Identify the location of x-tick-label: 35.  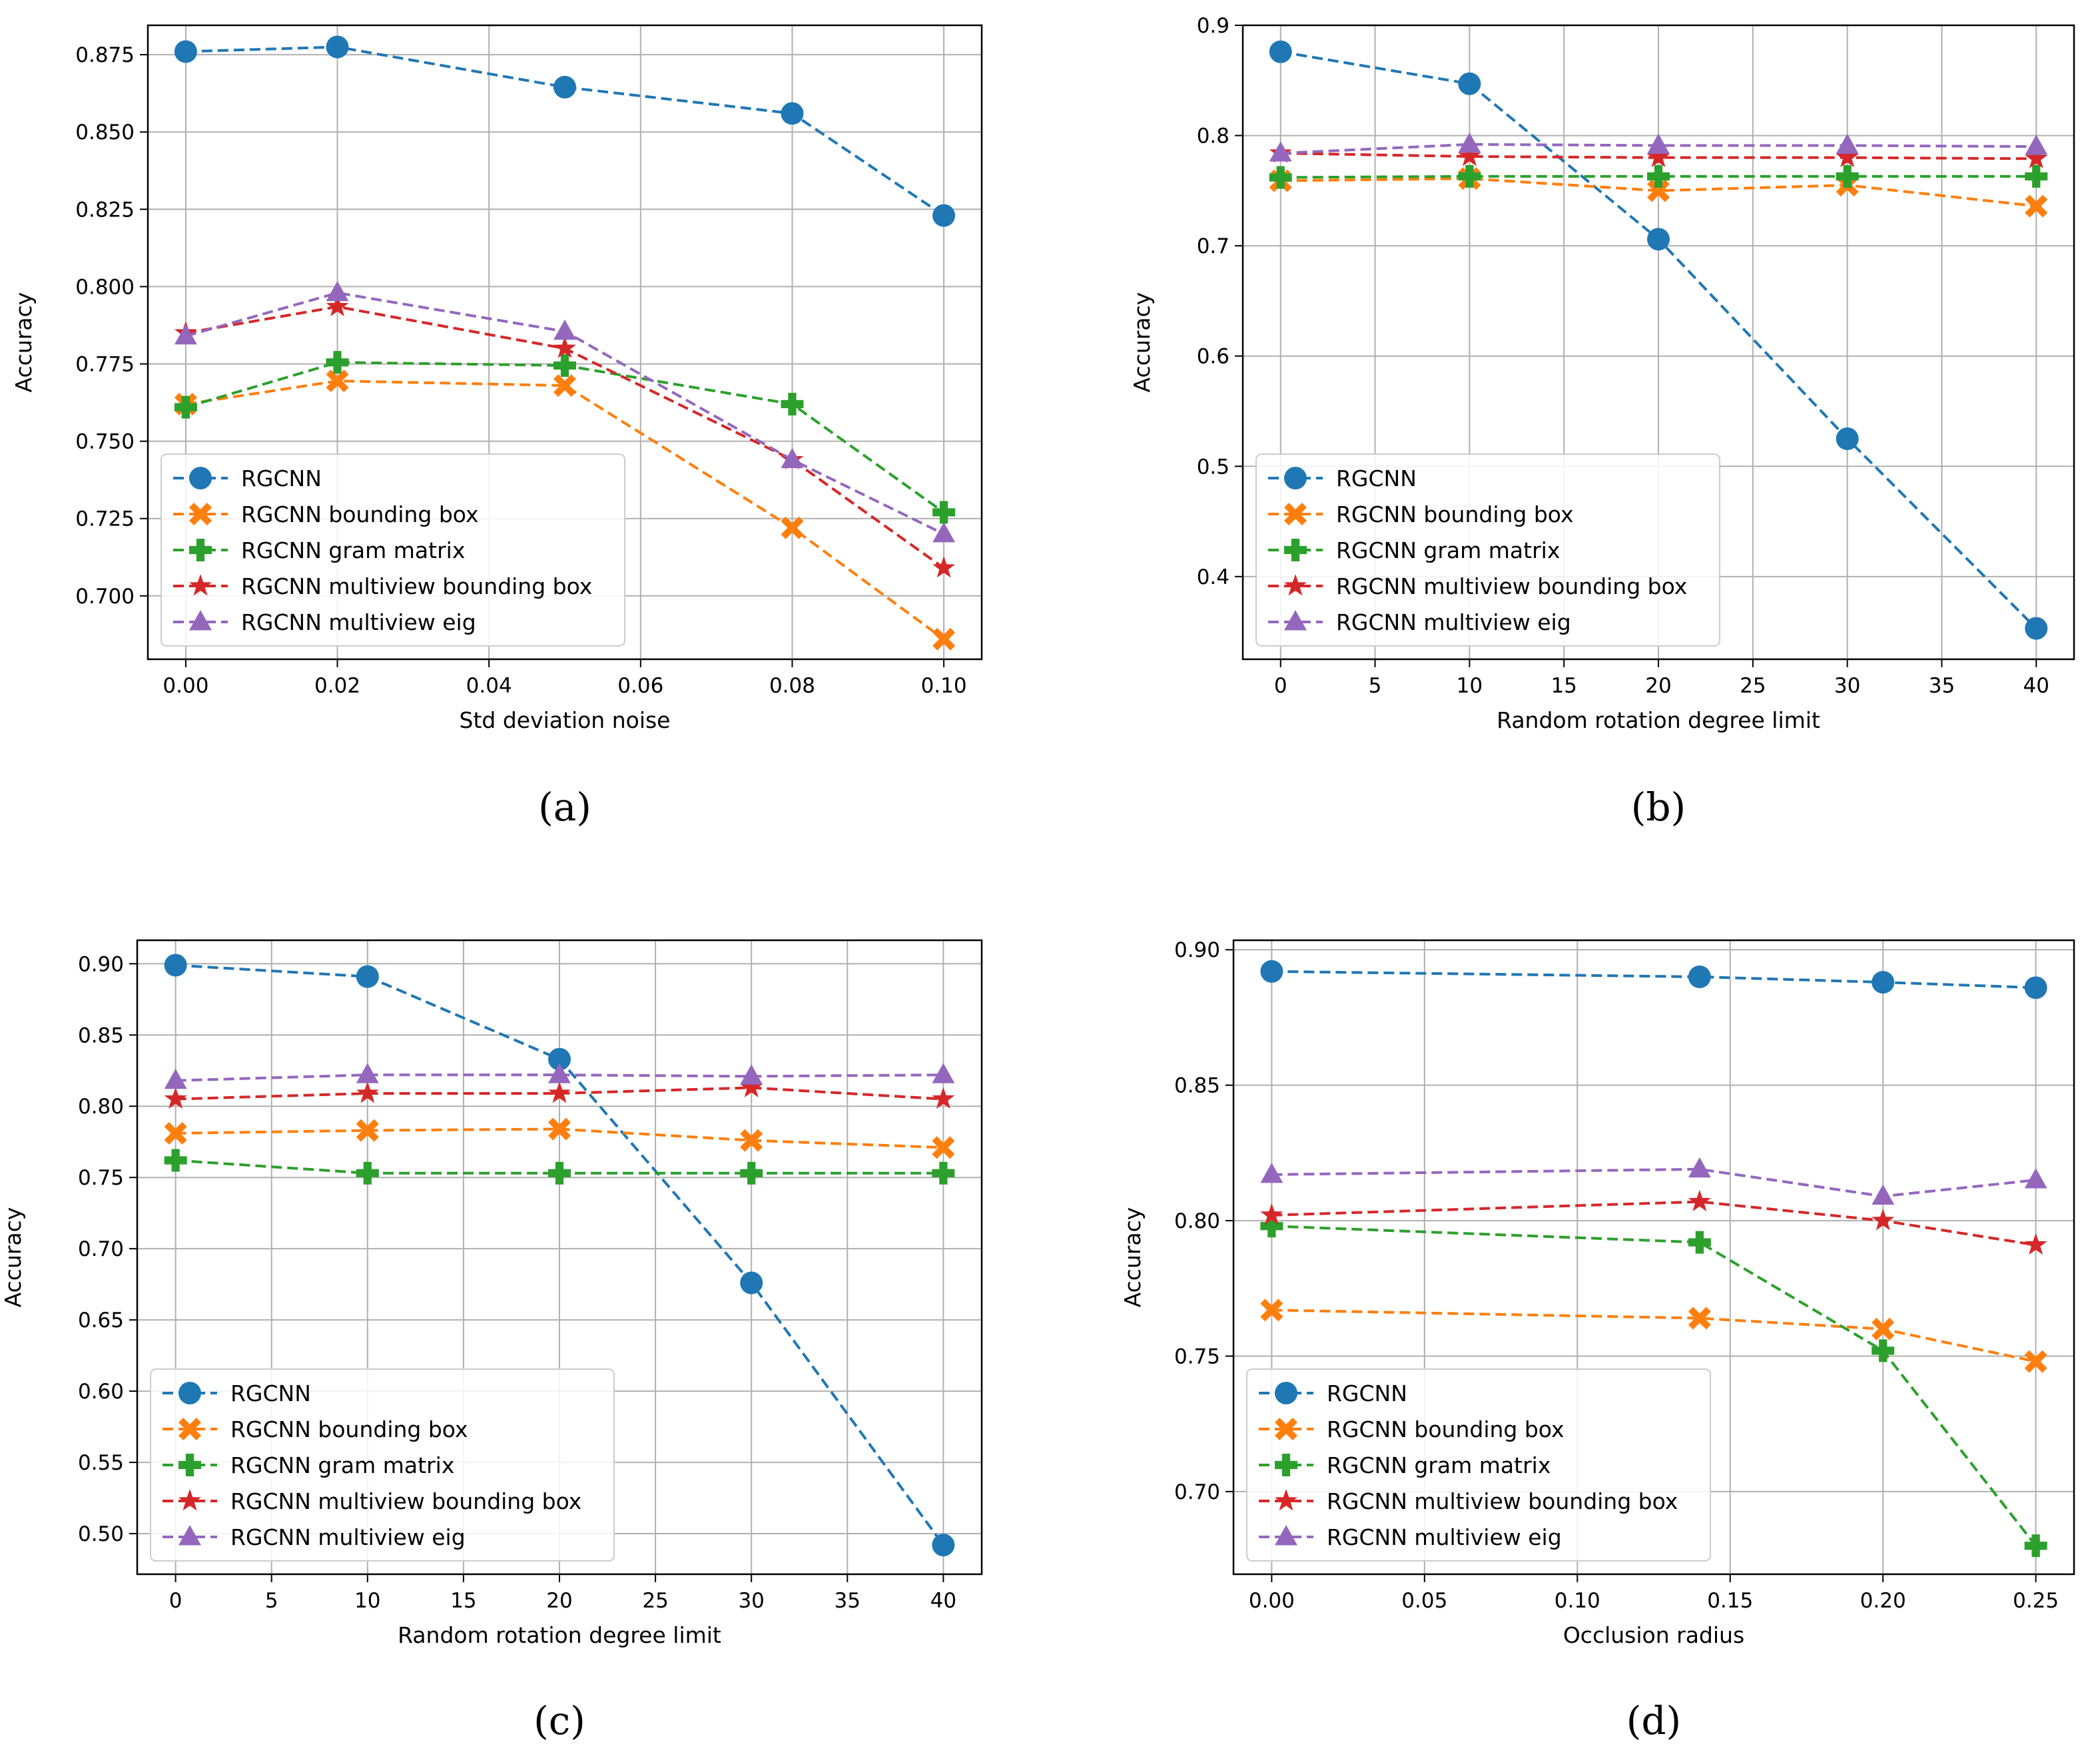
(848, 1601).